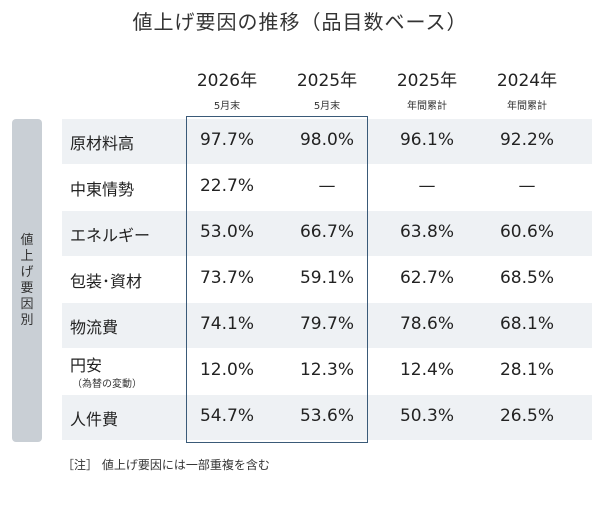 This screenshot has width=600, height=509. Describe the element at coordinates (227, 81) in the screenshot. I see `column-year-1: 2026年` at that location.